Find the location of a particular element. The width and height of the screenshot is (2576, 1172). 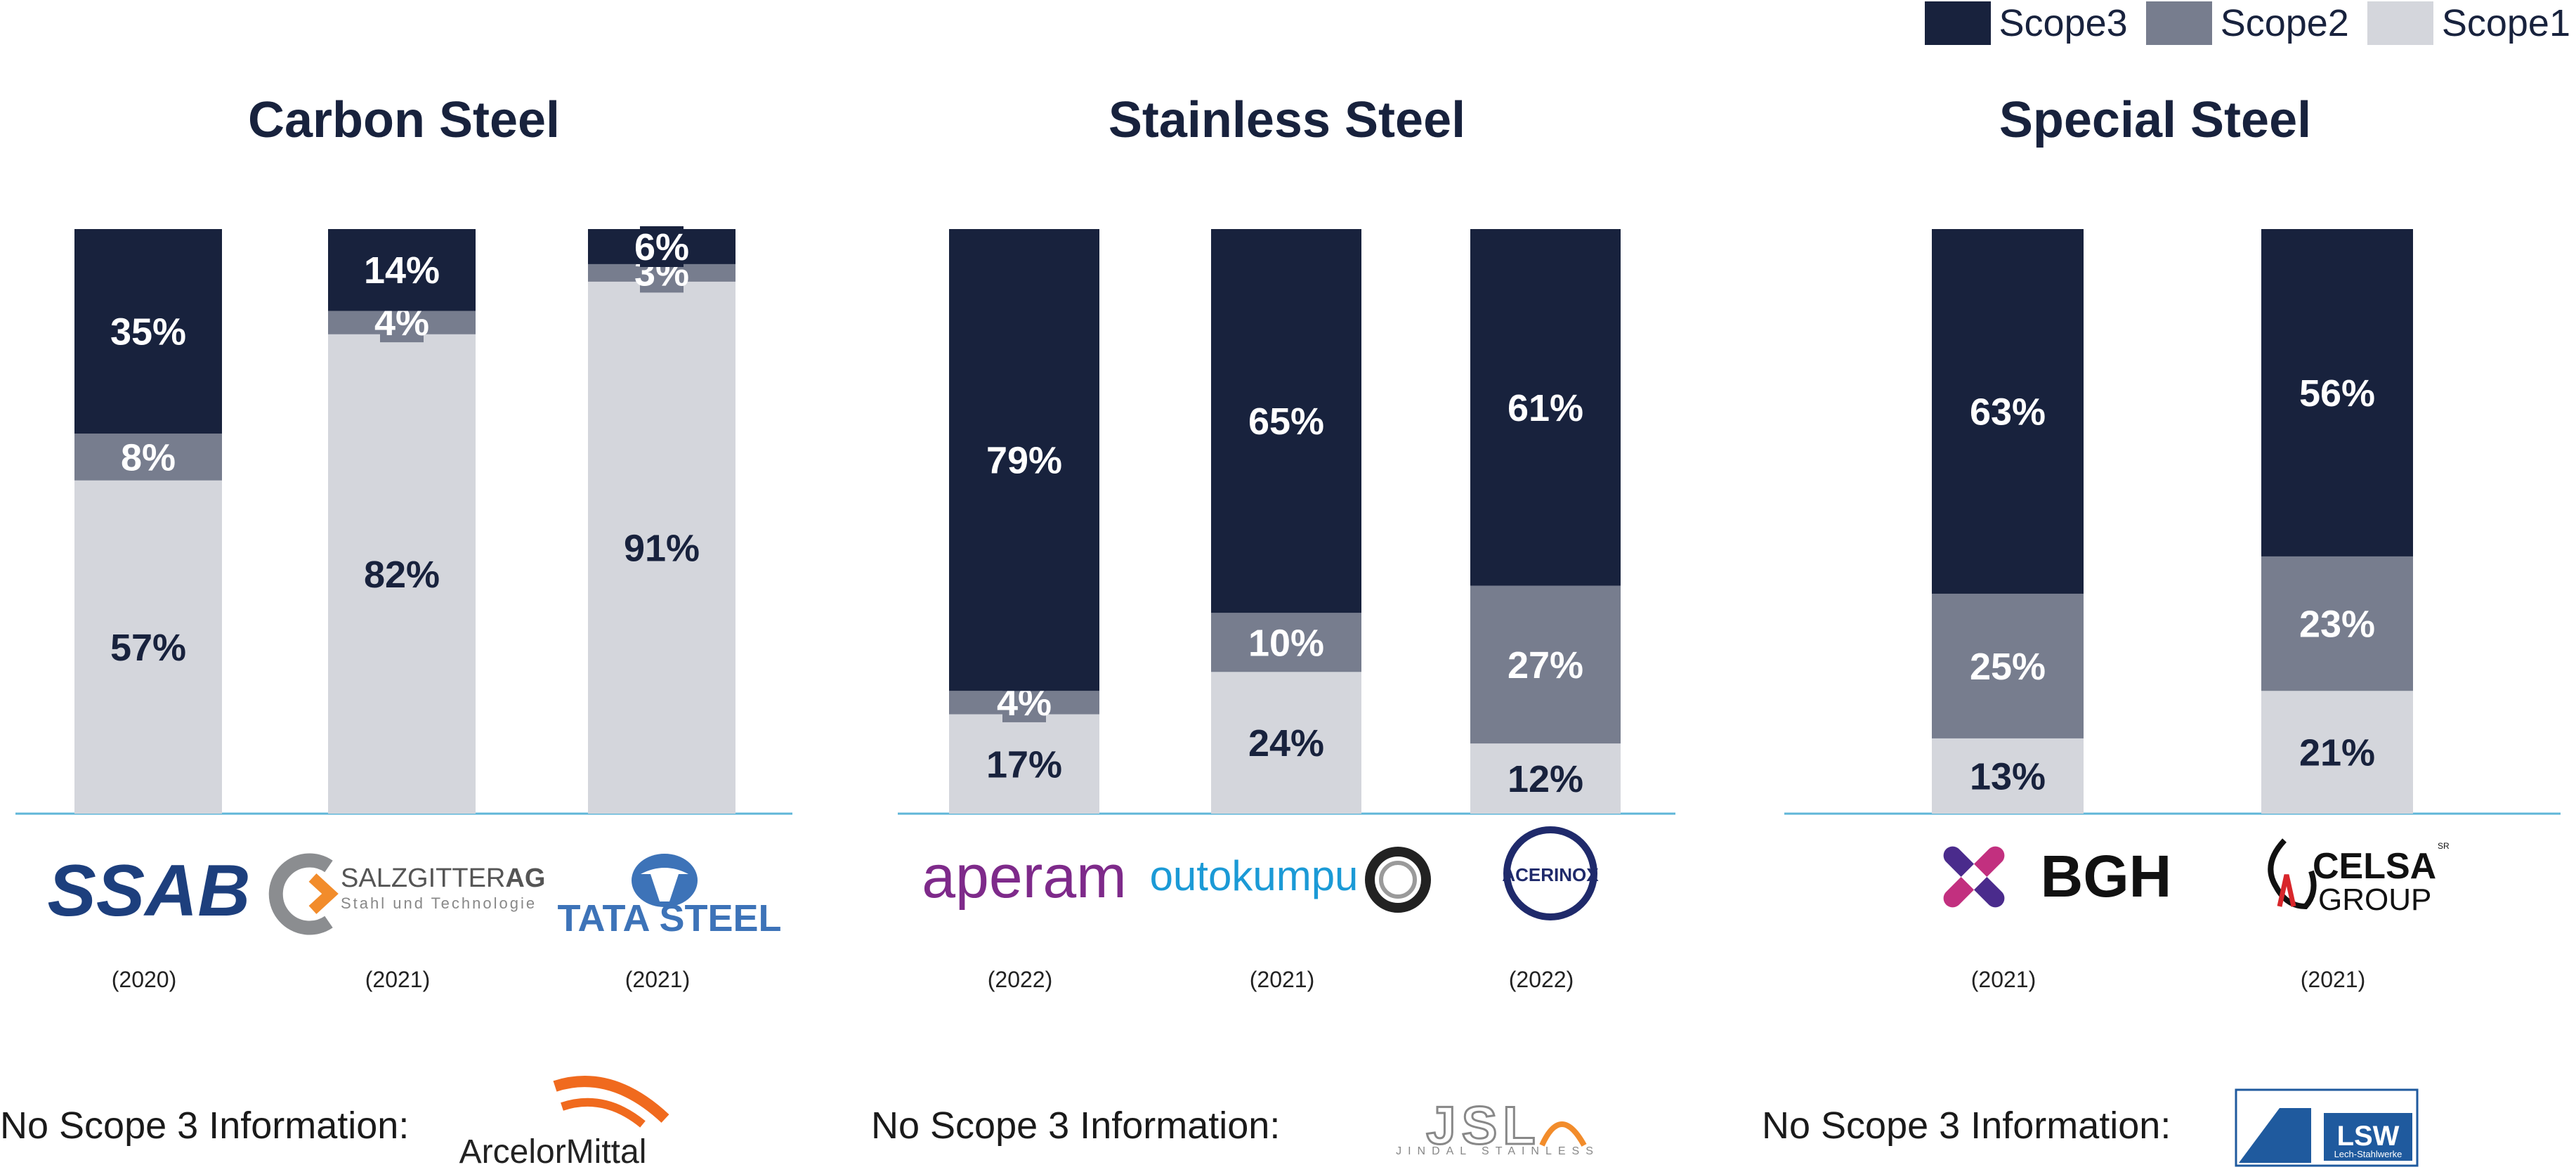

data-label-bgh-scope3: 63% is located at coordinates (2008, 412).